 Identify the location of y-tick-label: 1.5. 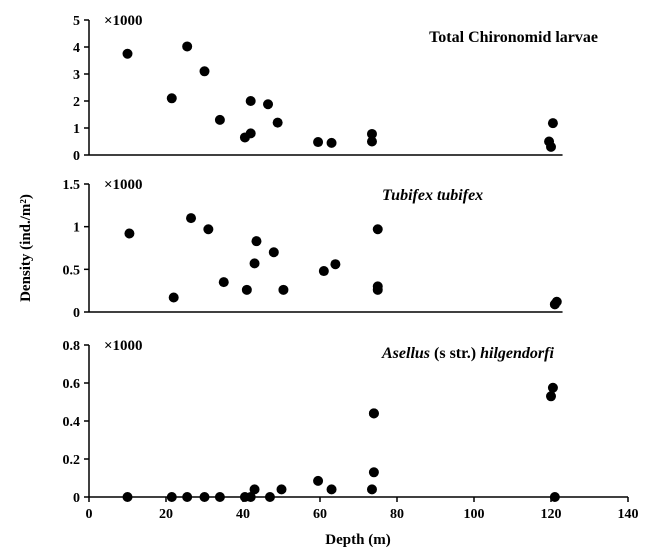
(72, 185).